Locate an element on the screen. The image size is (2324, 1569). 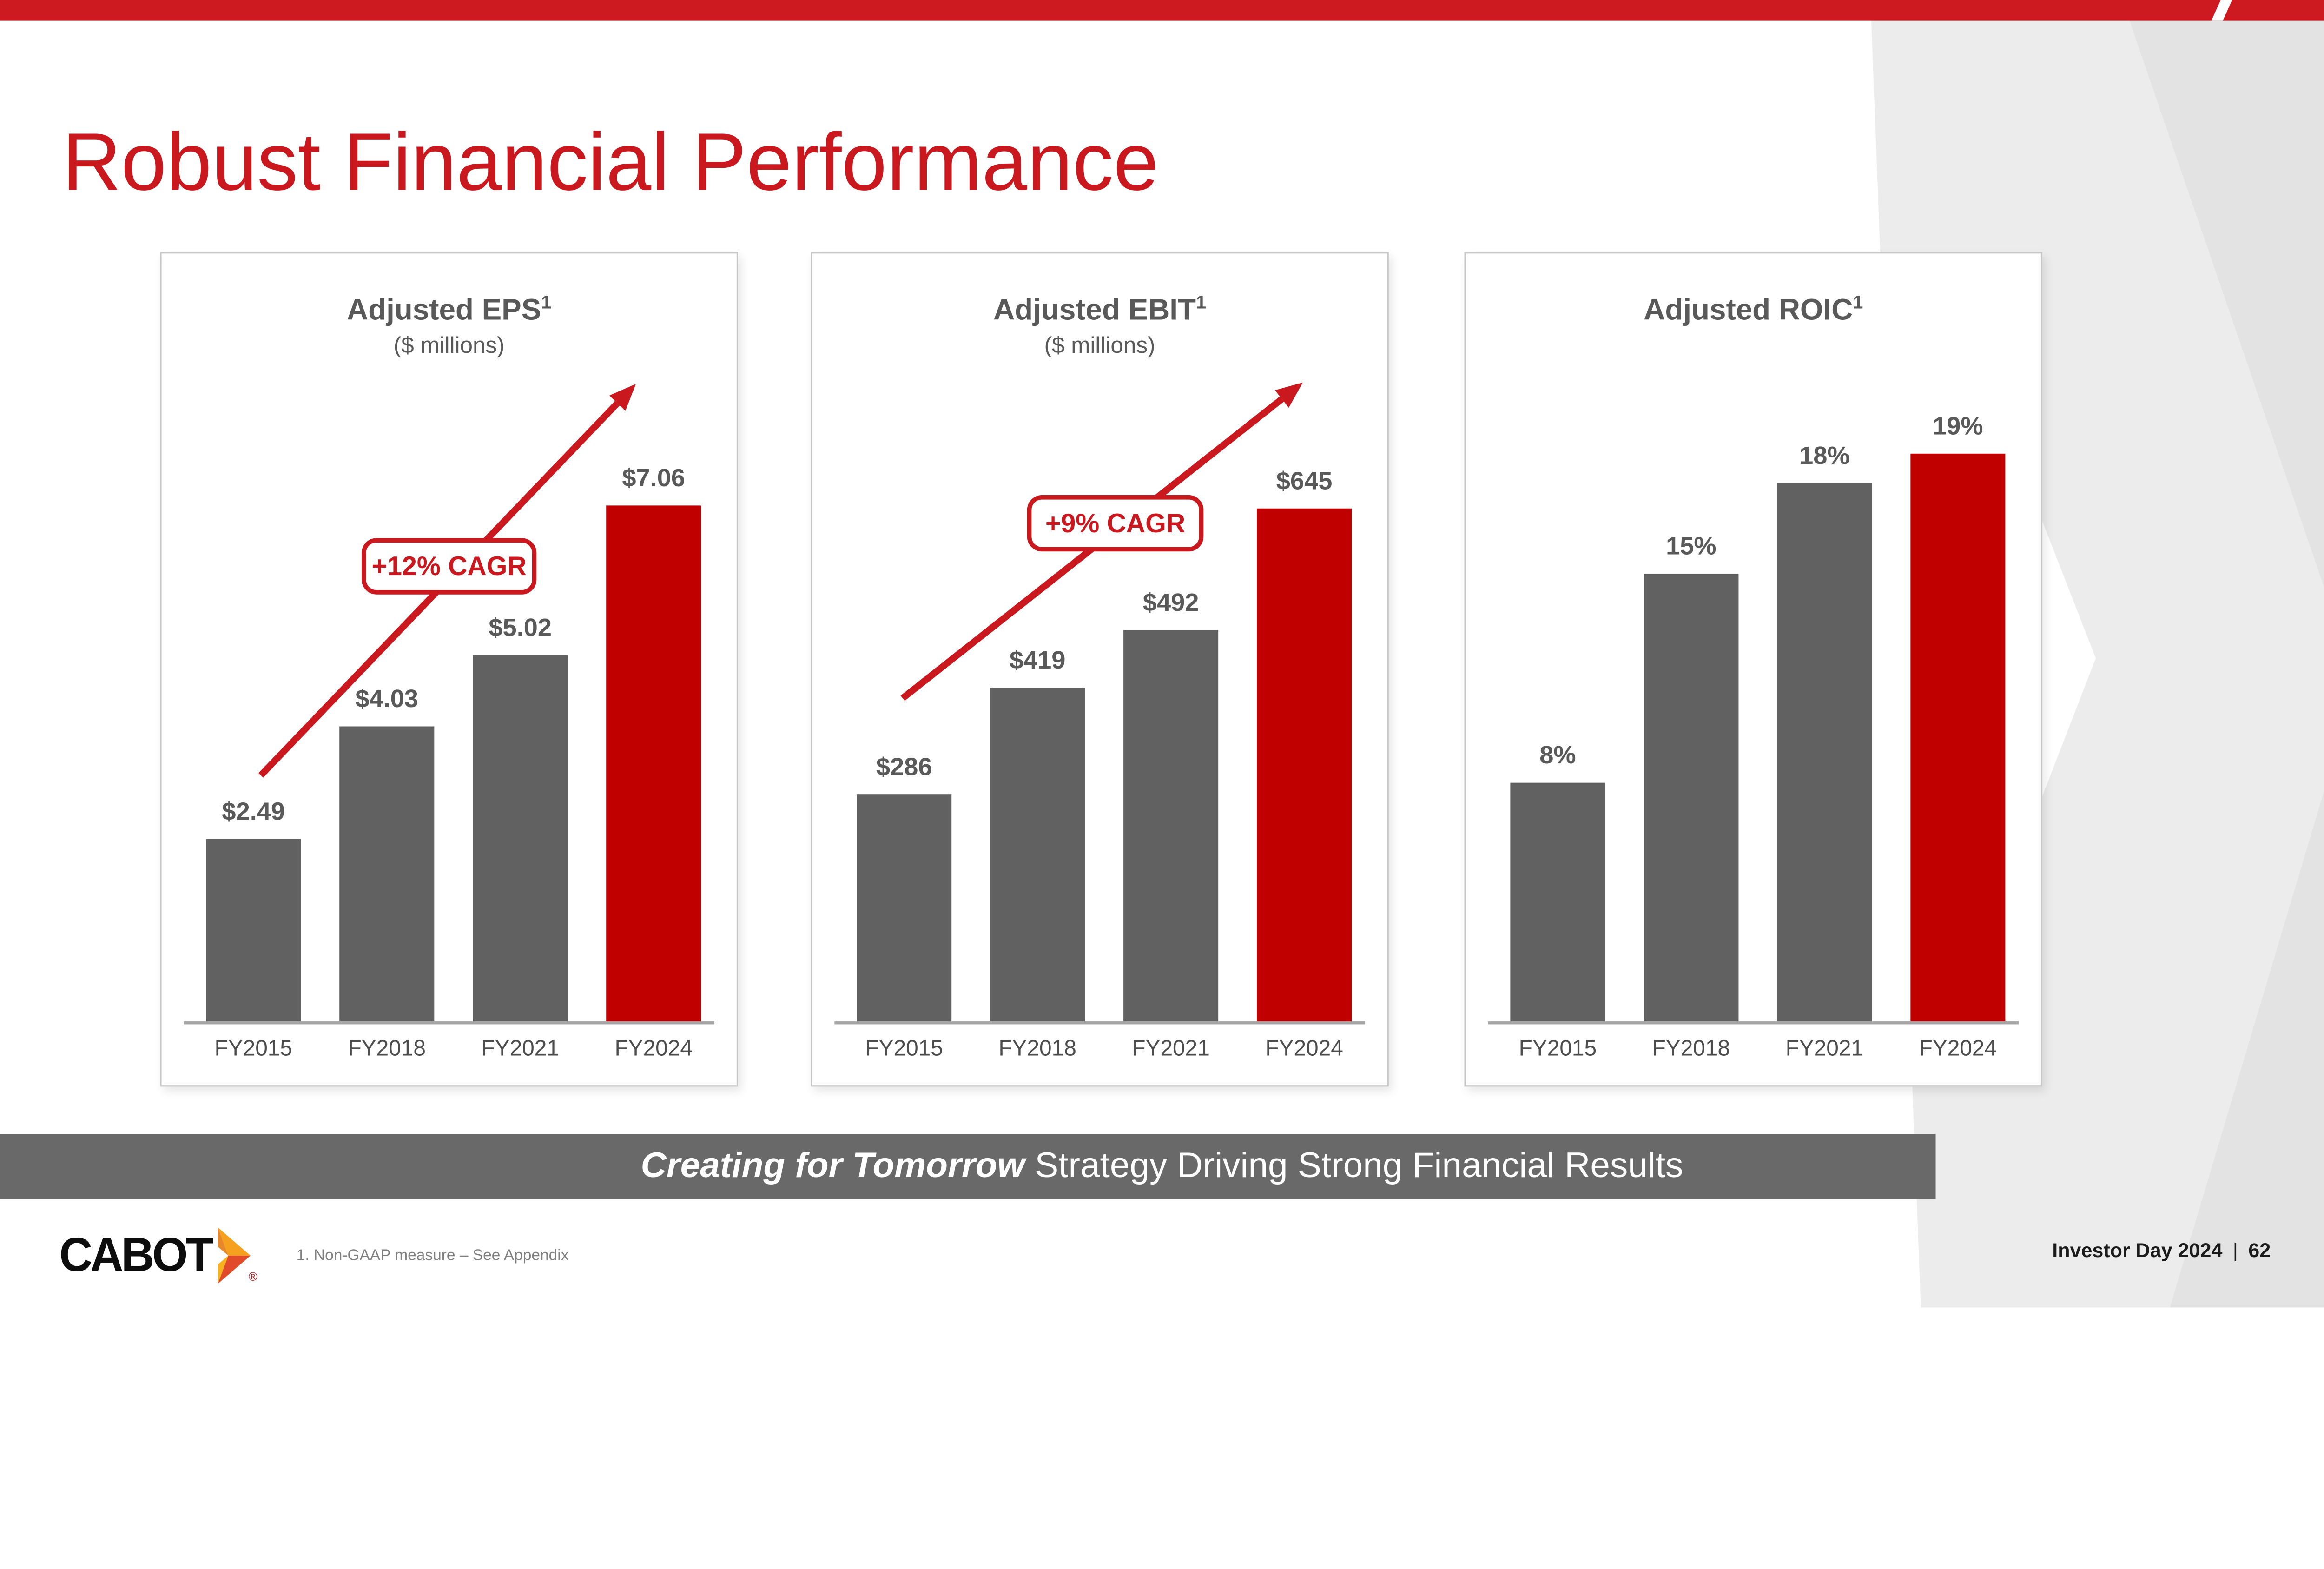
footer-page-number: 62 is located at coordinates (2259, 1251).